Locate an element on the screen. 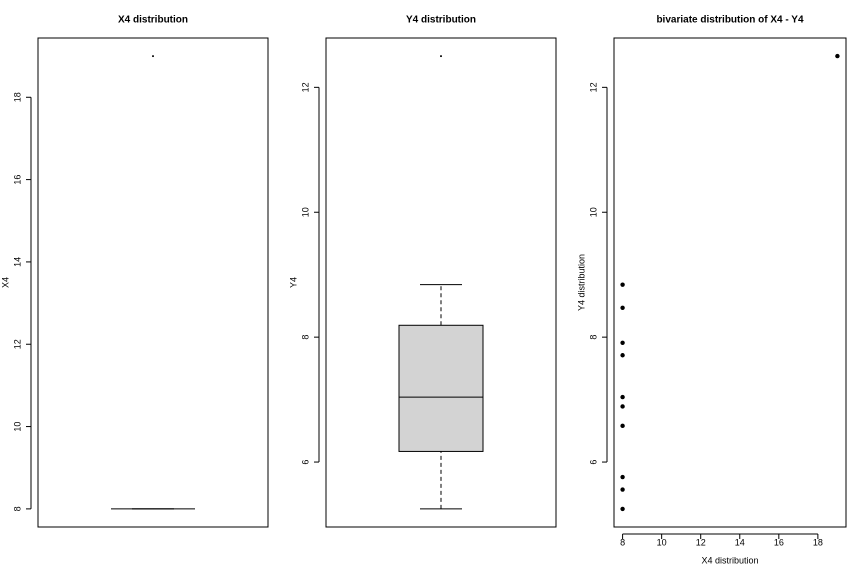 The width and height of the screenshot is (864, 576). x-axis-label: X4 distribution is located at coordinates (729, 560).